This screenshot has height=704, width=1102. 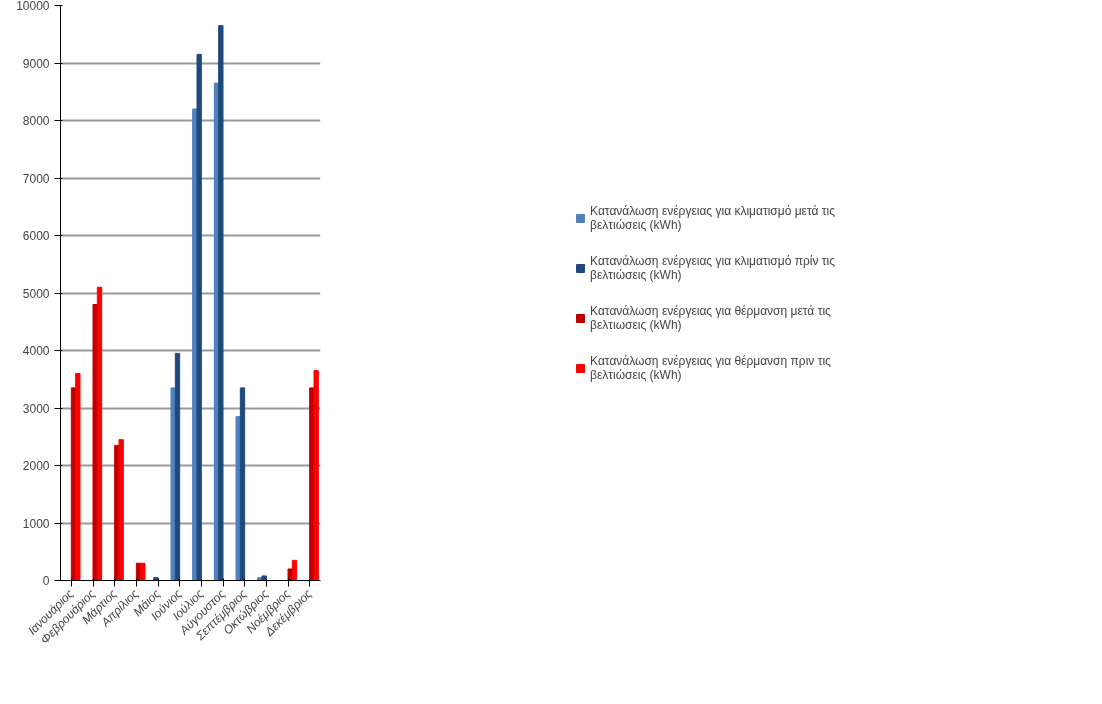 What do you see at coordinates (36, 178) in the screenshot?
I see `y-tick-label: 7000` at bounding box center [36, 178].